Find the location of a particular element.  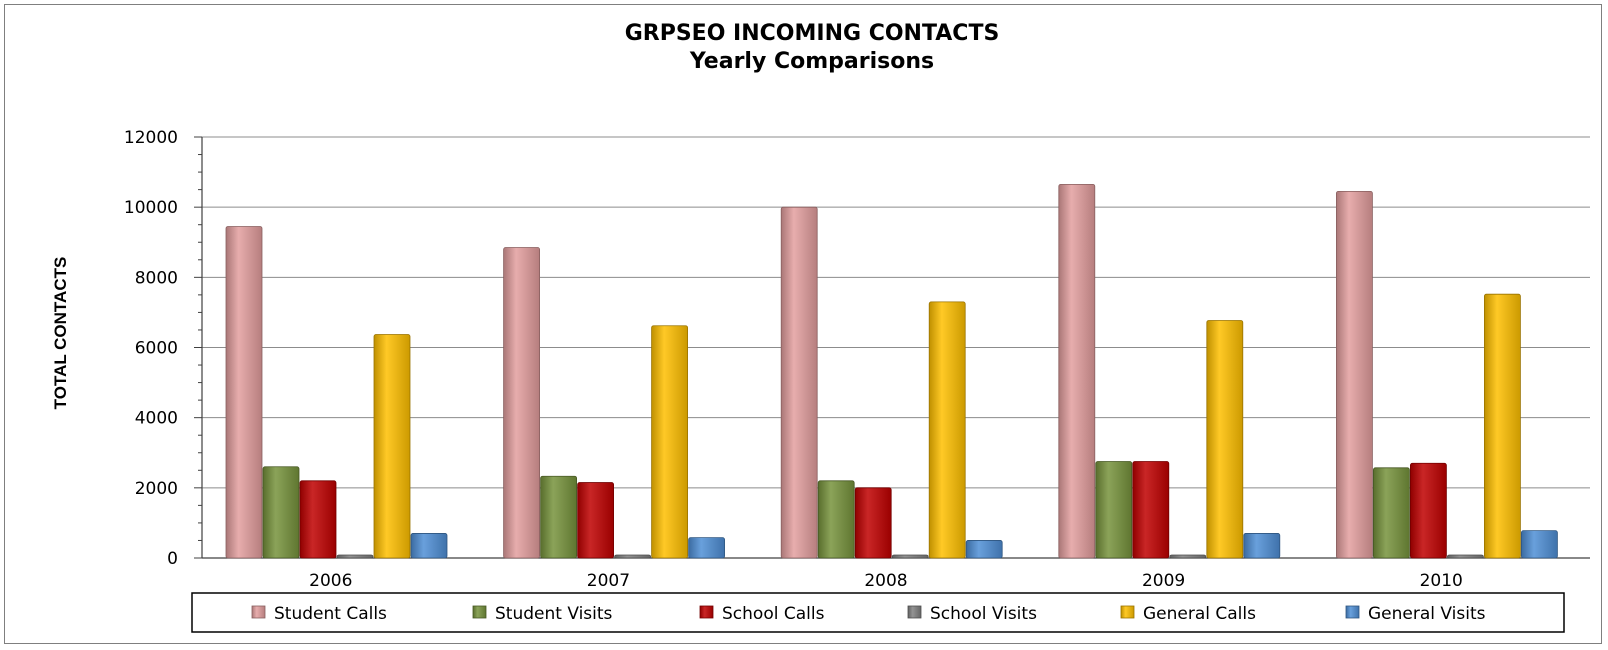

legend-box is located at coordinates (878, 612).